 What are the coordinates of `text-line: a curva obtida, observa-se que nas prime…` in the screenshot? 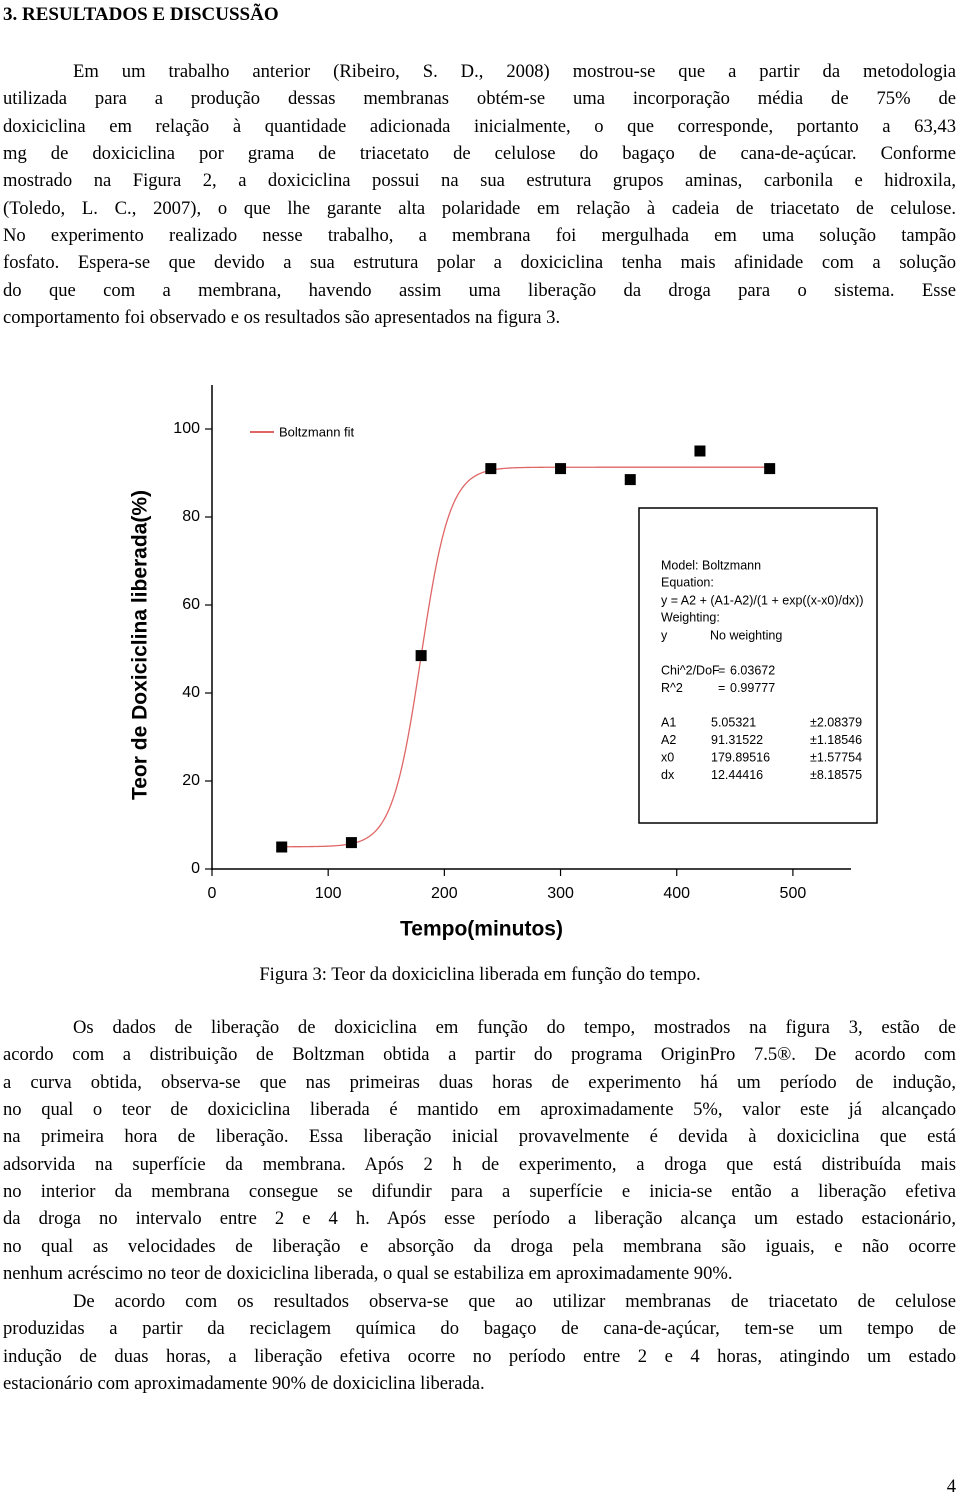 It's located at (479, 1082).